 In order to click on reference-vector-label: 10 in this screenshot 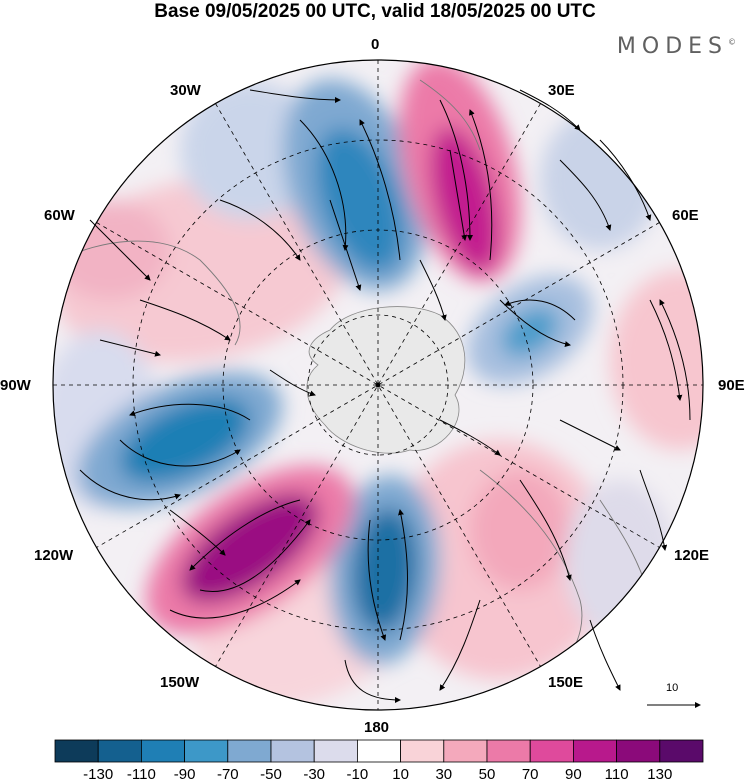, I will do `click(672, 688)`.